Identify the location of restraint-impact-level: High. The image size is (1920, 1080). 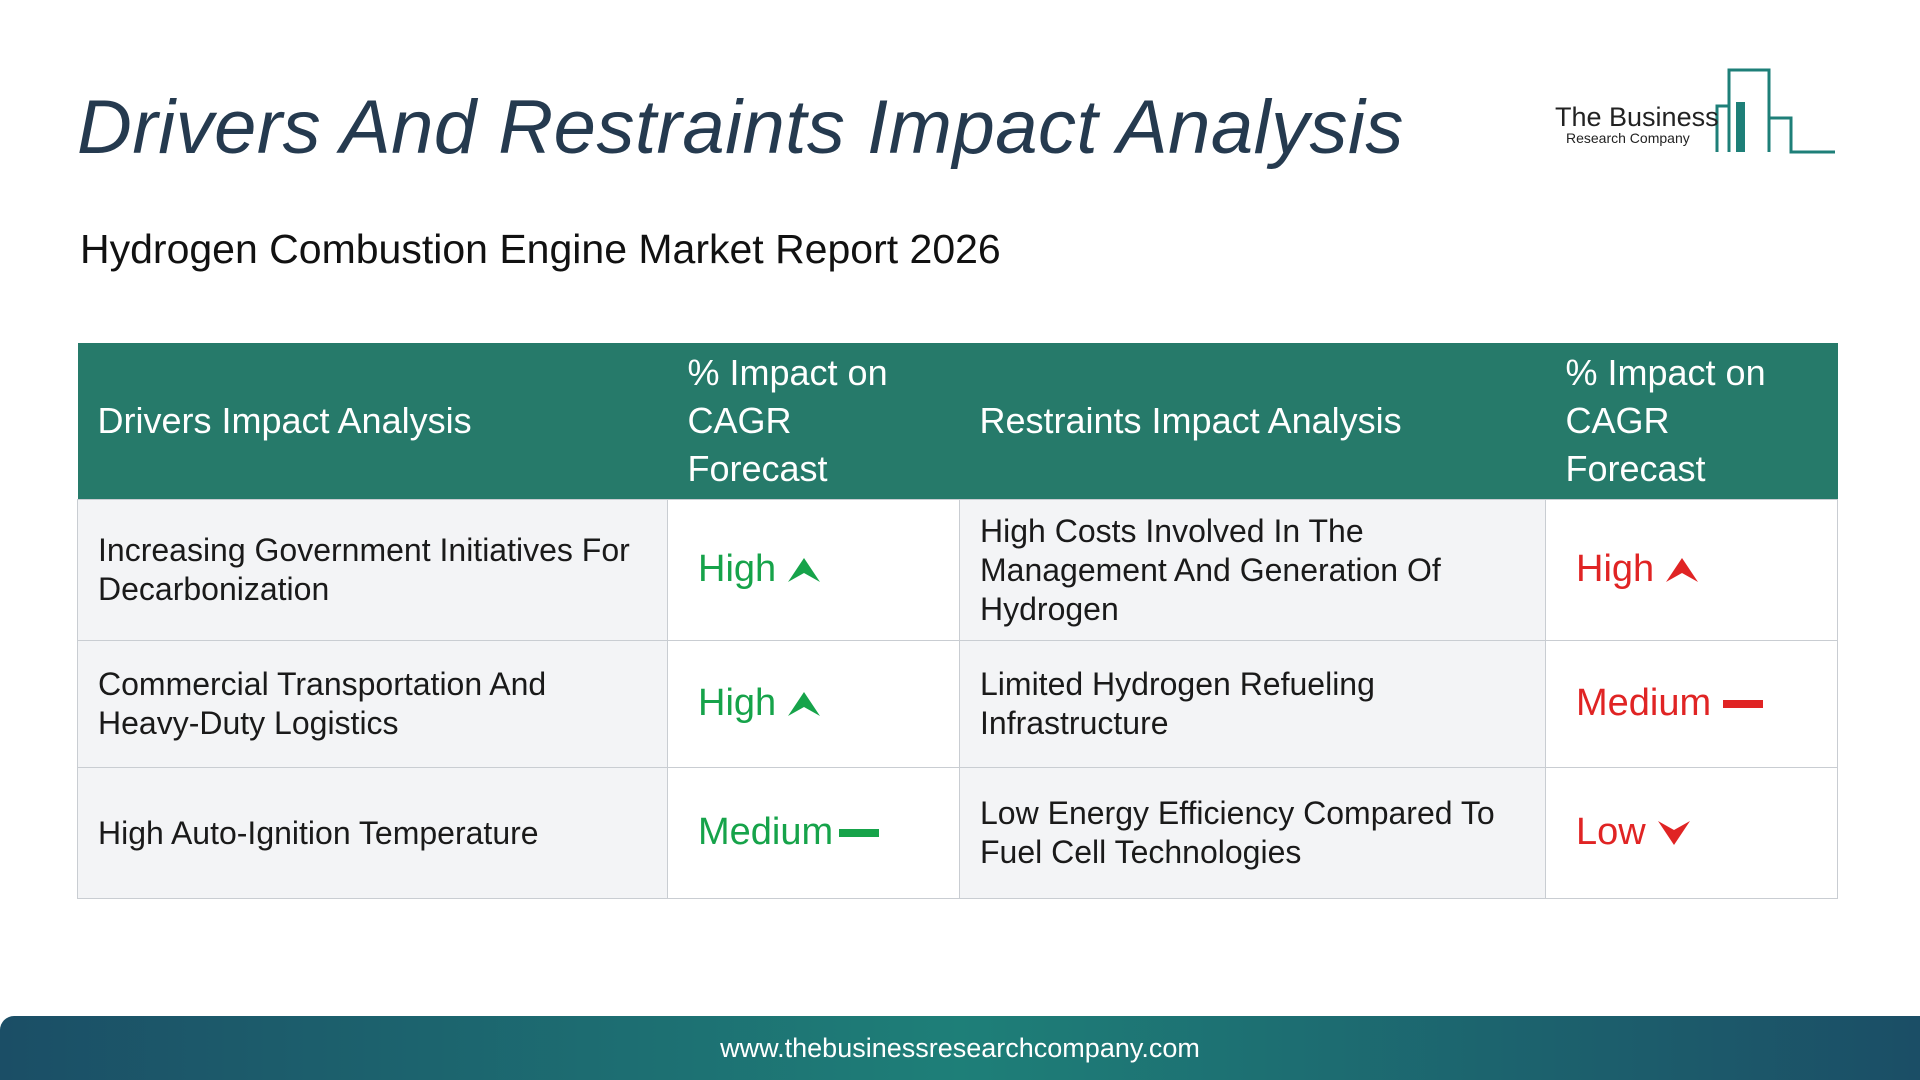
(1638, 569).